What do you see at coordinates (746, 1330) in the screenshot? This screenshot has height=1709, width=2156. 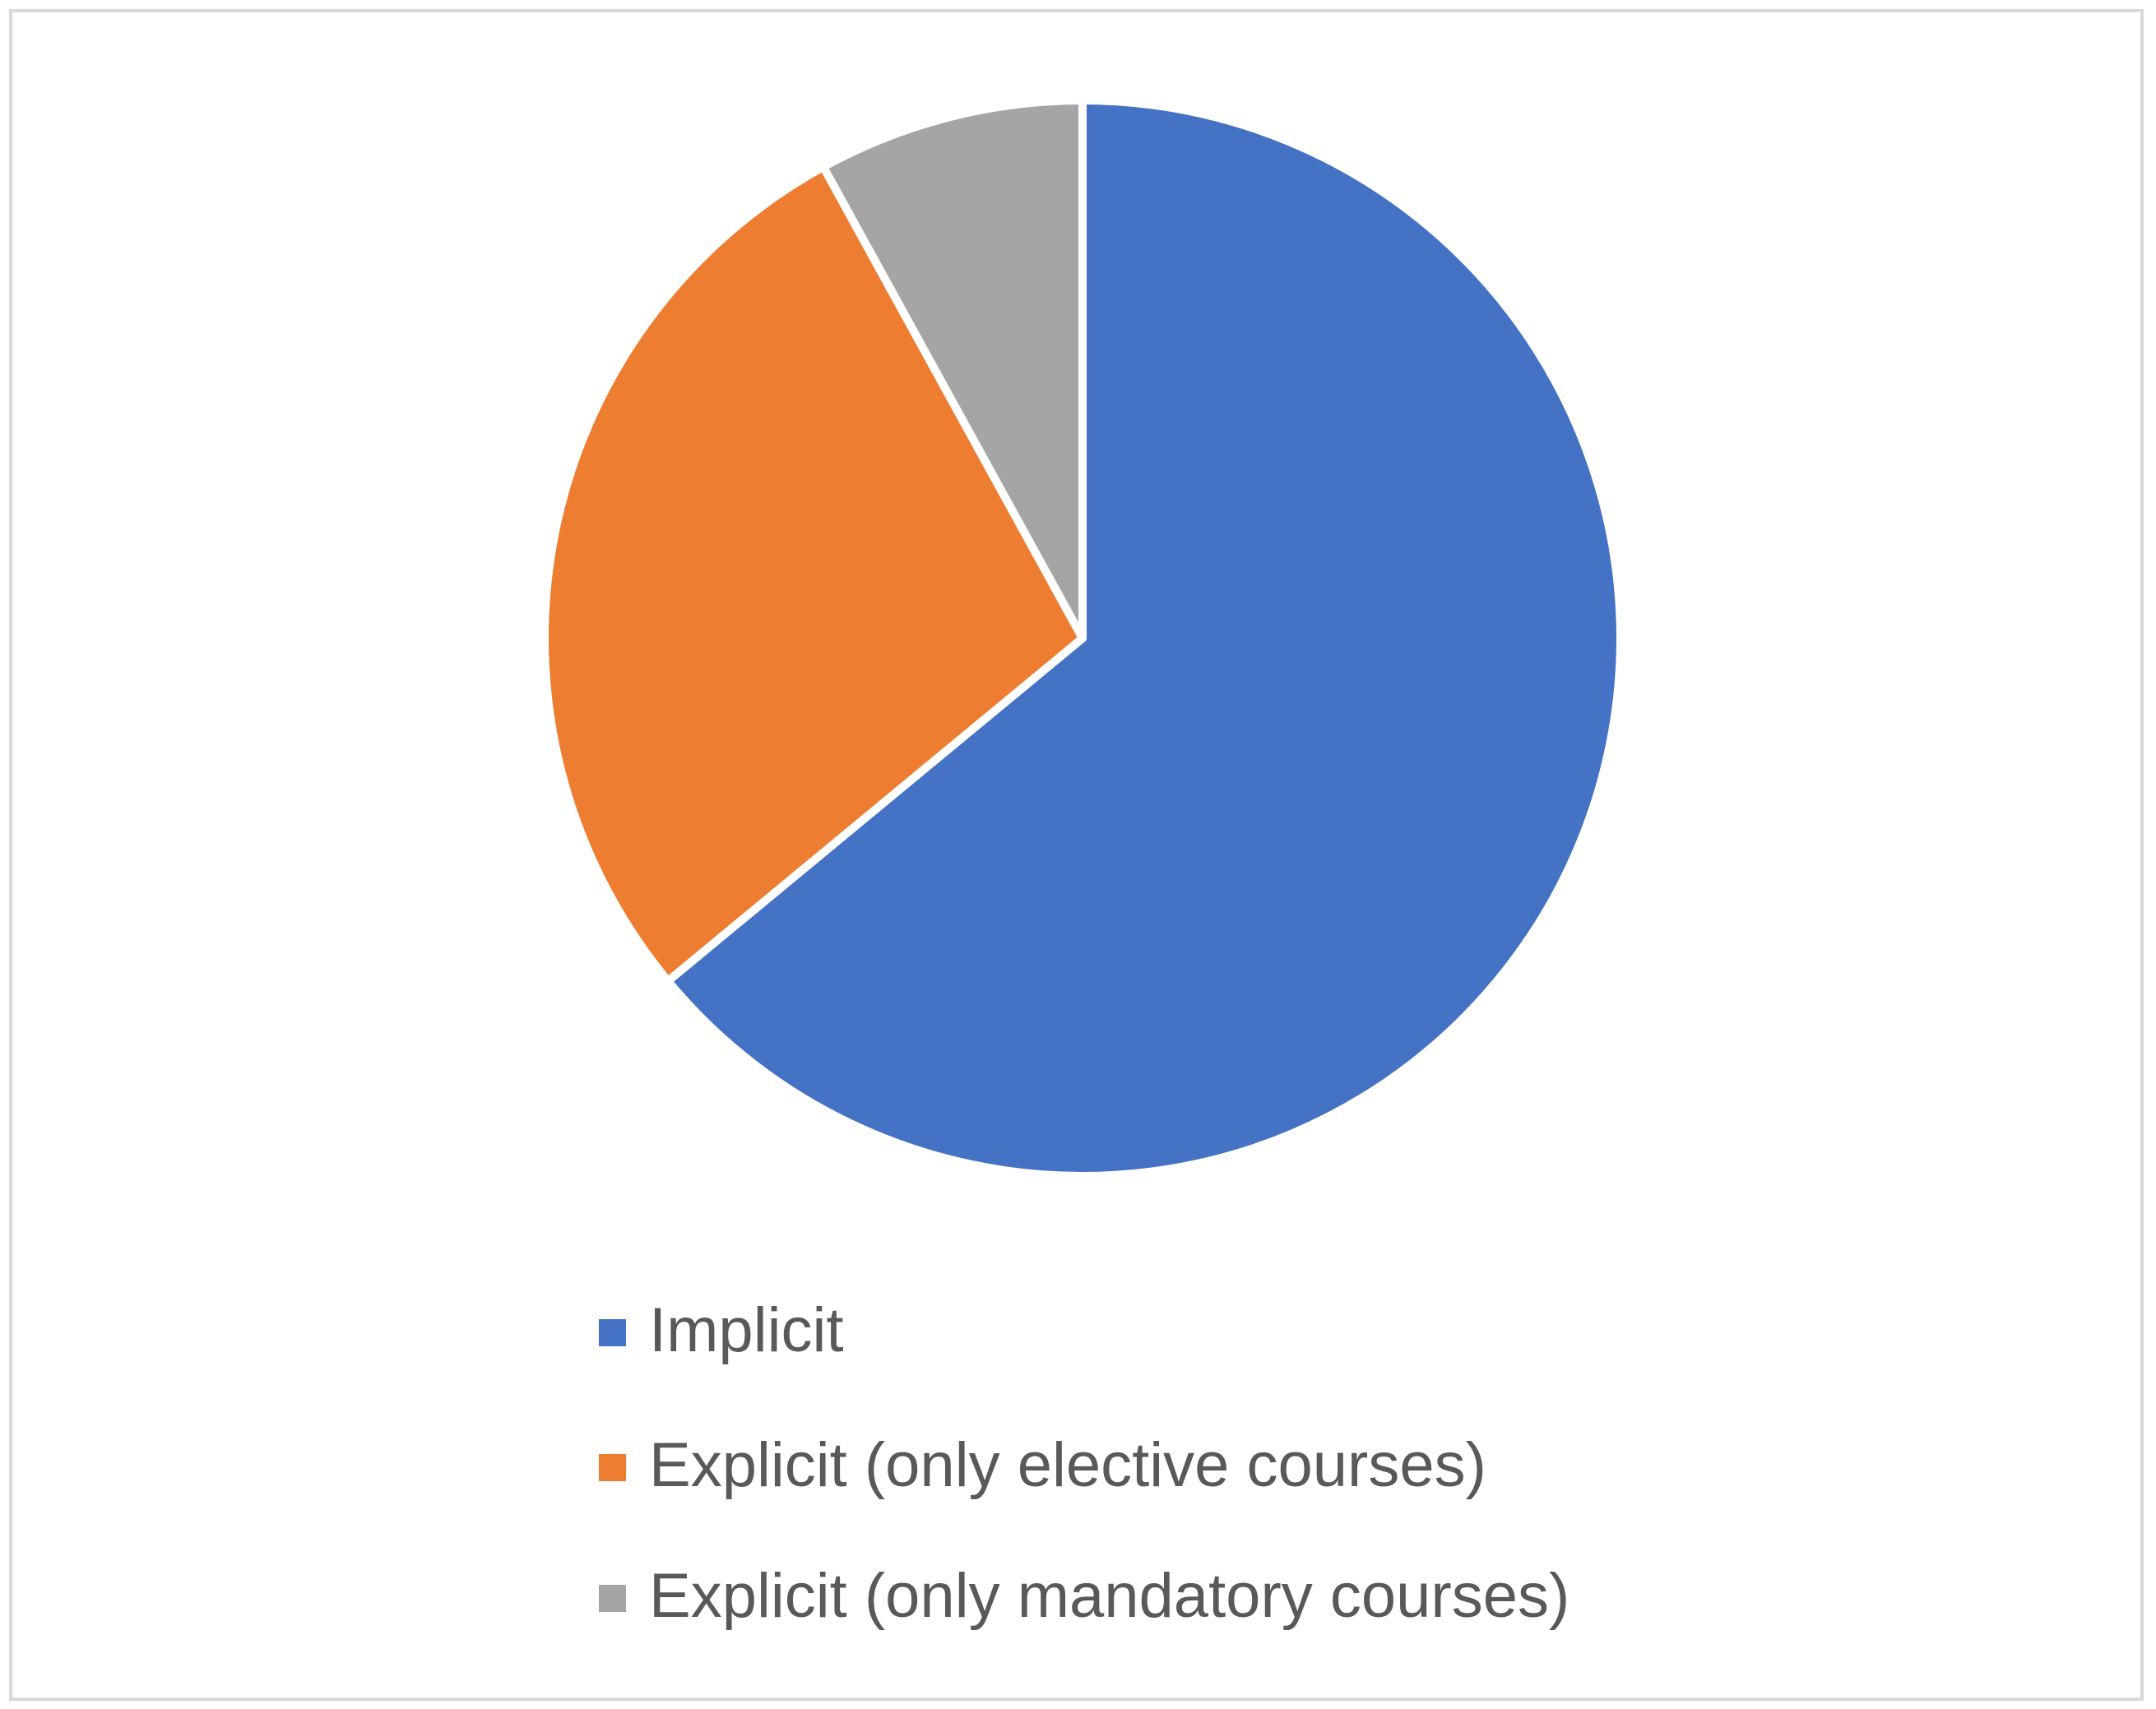 I see `legend-label: Implicit` at bounding box center [746, 1330].